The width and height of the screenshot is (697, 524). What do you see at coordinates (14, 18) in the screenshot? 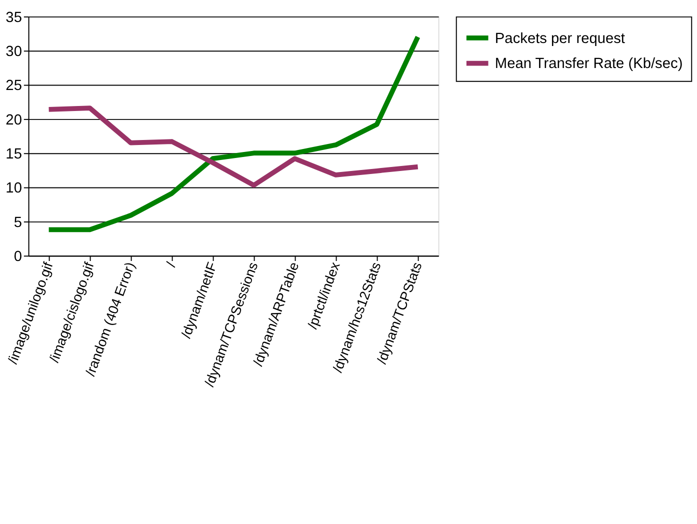
I see `y-tick-label: 35` at bounding box center [14, 18].